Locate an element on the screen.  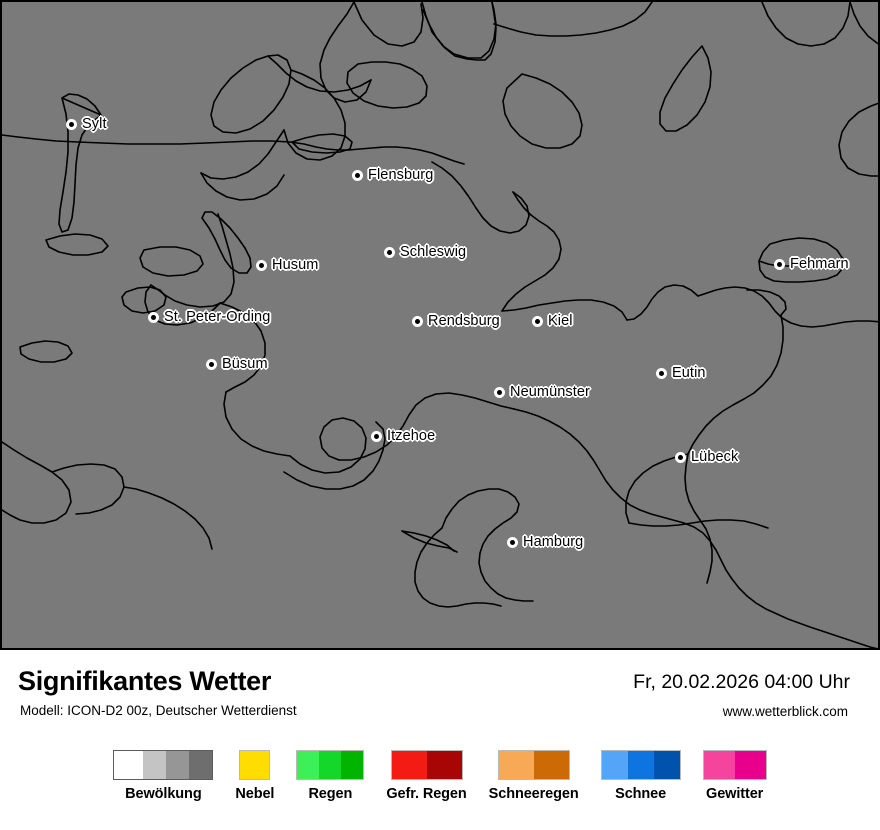
city-marker-neumuenster: Neumünster is located at coordinates (542, 392).